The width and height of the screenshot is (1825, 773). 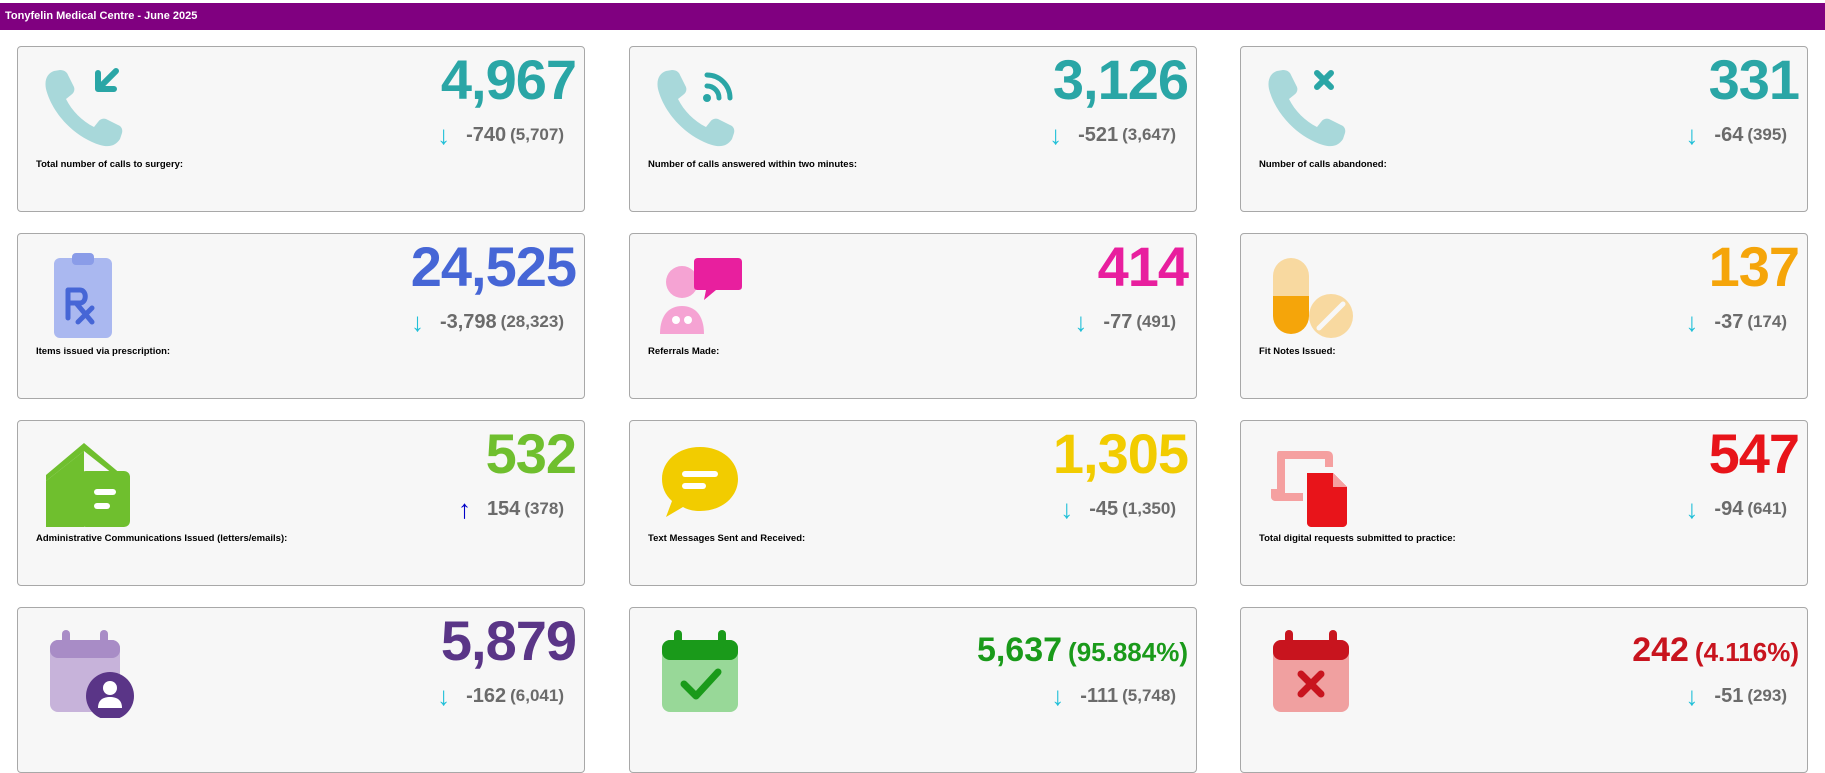 What do you see at coordinates (1524, 316) in the screenshot?
I see `card-fit-notes: 137 ↓ -37 (174) Fit Notes Issued:` at bounding box center [1524, 316].